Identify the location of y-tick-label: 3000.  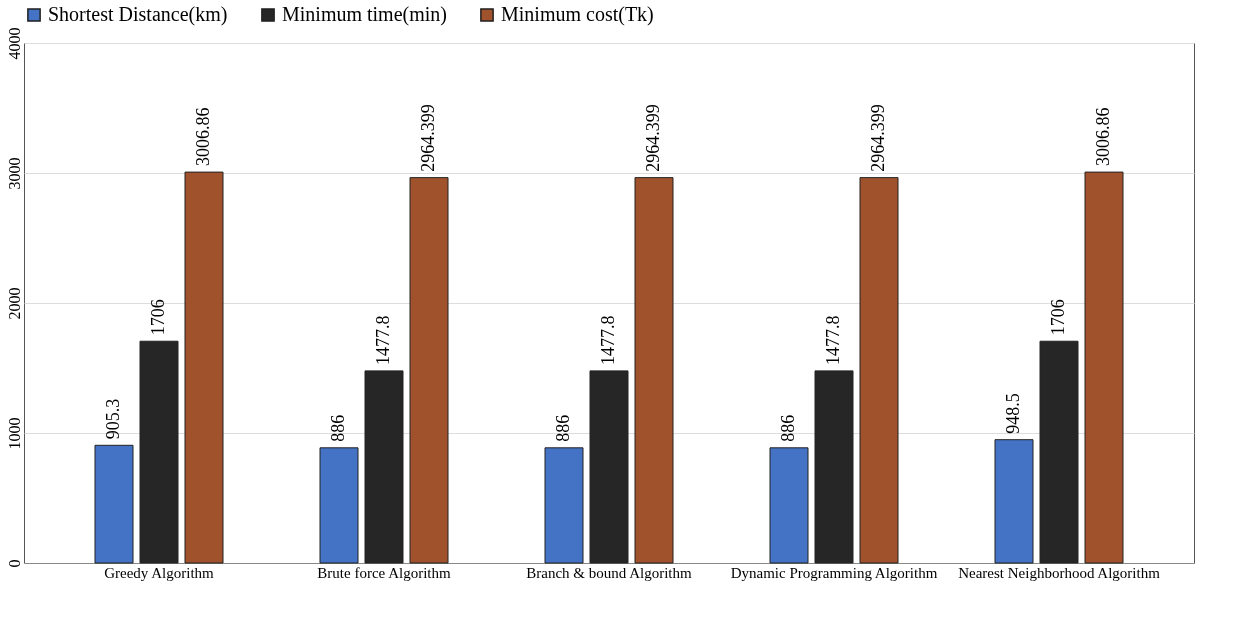
(14, 173).